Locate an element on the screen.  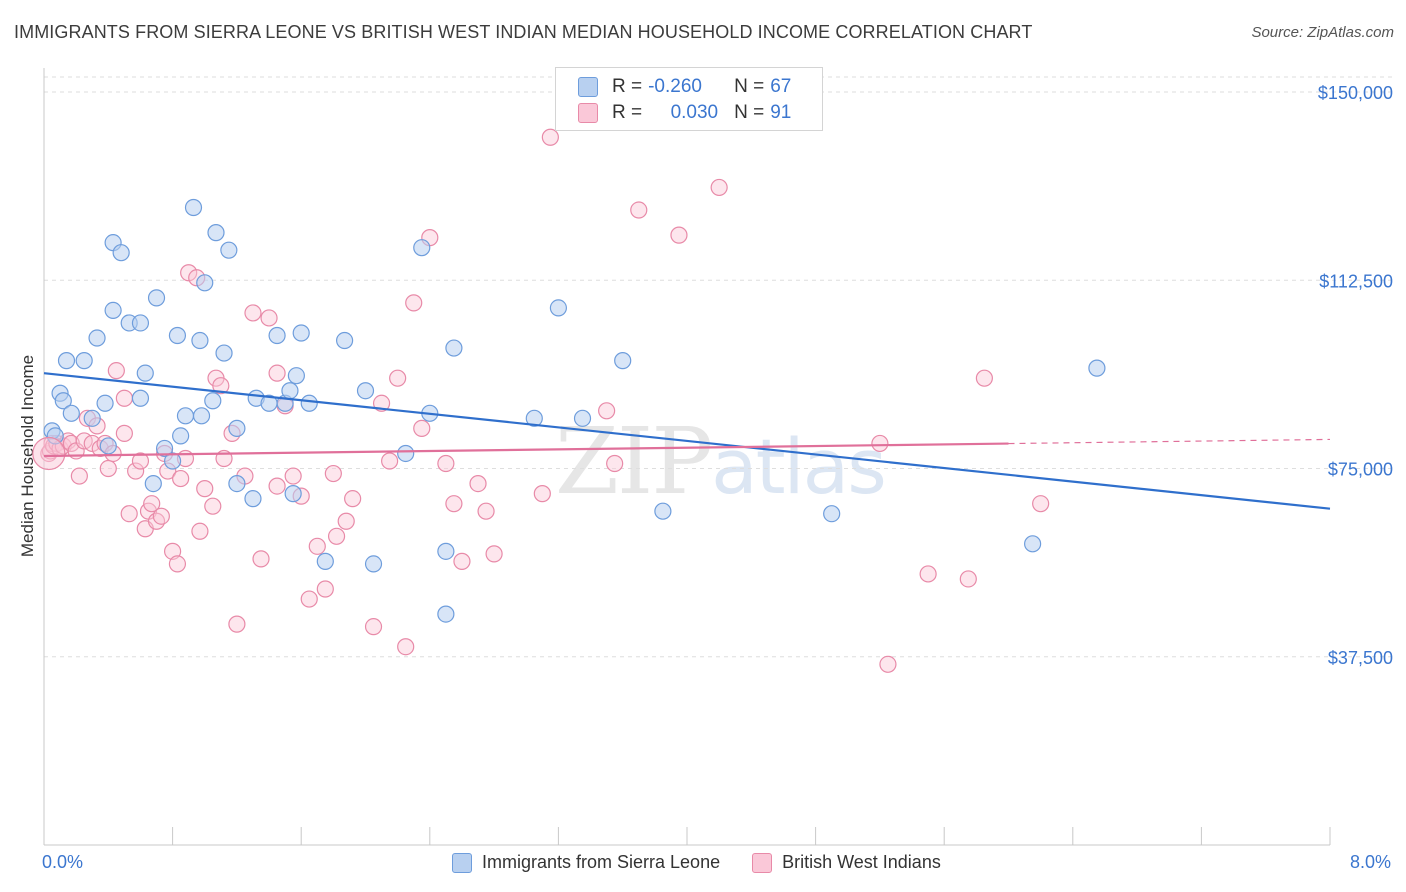
y-tick-label: $150,000 is located at coordinates (1355, 93).